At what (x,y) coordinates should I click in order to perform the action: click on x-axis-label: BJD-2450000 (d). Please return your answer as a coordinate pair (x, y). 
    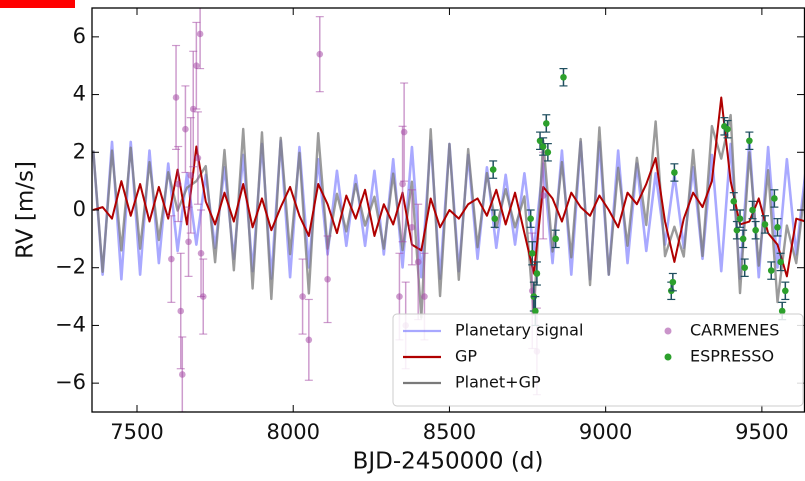
    Looking at the image, I should click on (448, 462).